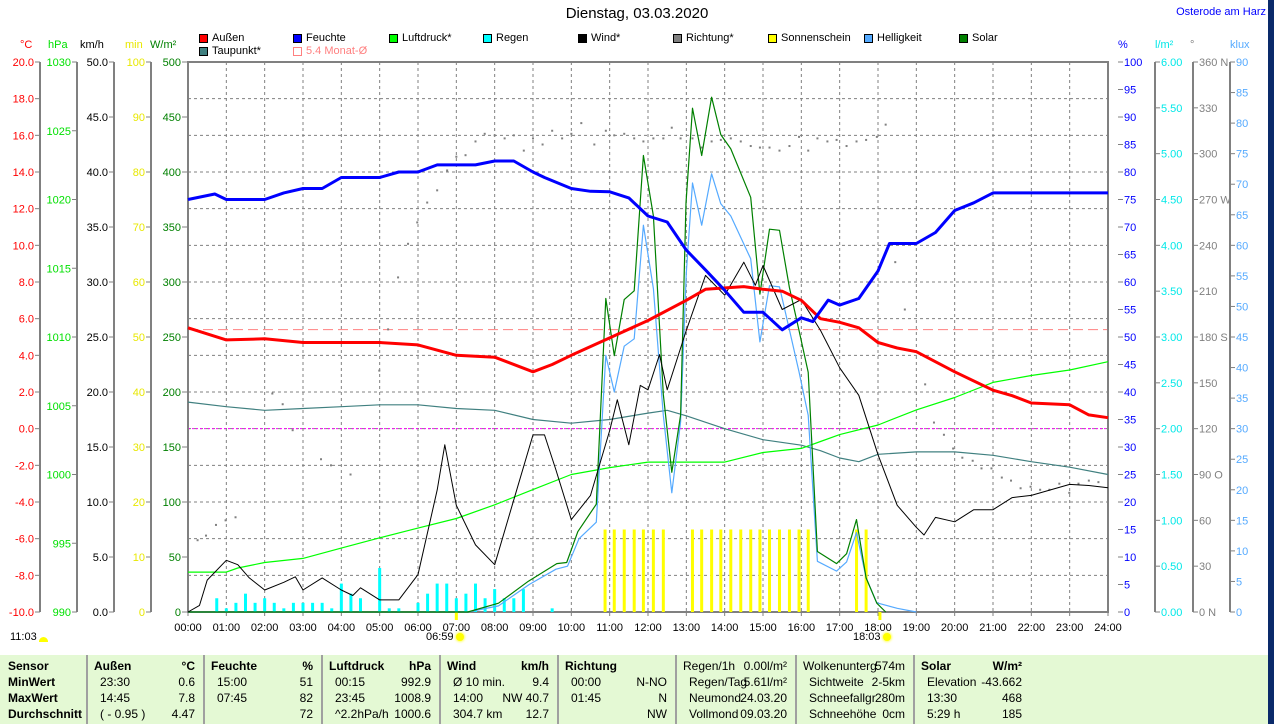 The width and height of the screenshot is (1274, 724). What do you see at coordinates (26, 45) in the screenshot?
I see `axis-unit-temp: °C` at bounding box center [26, 45].